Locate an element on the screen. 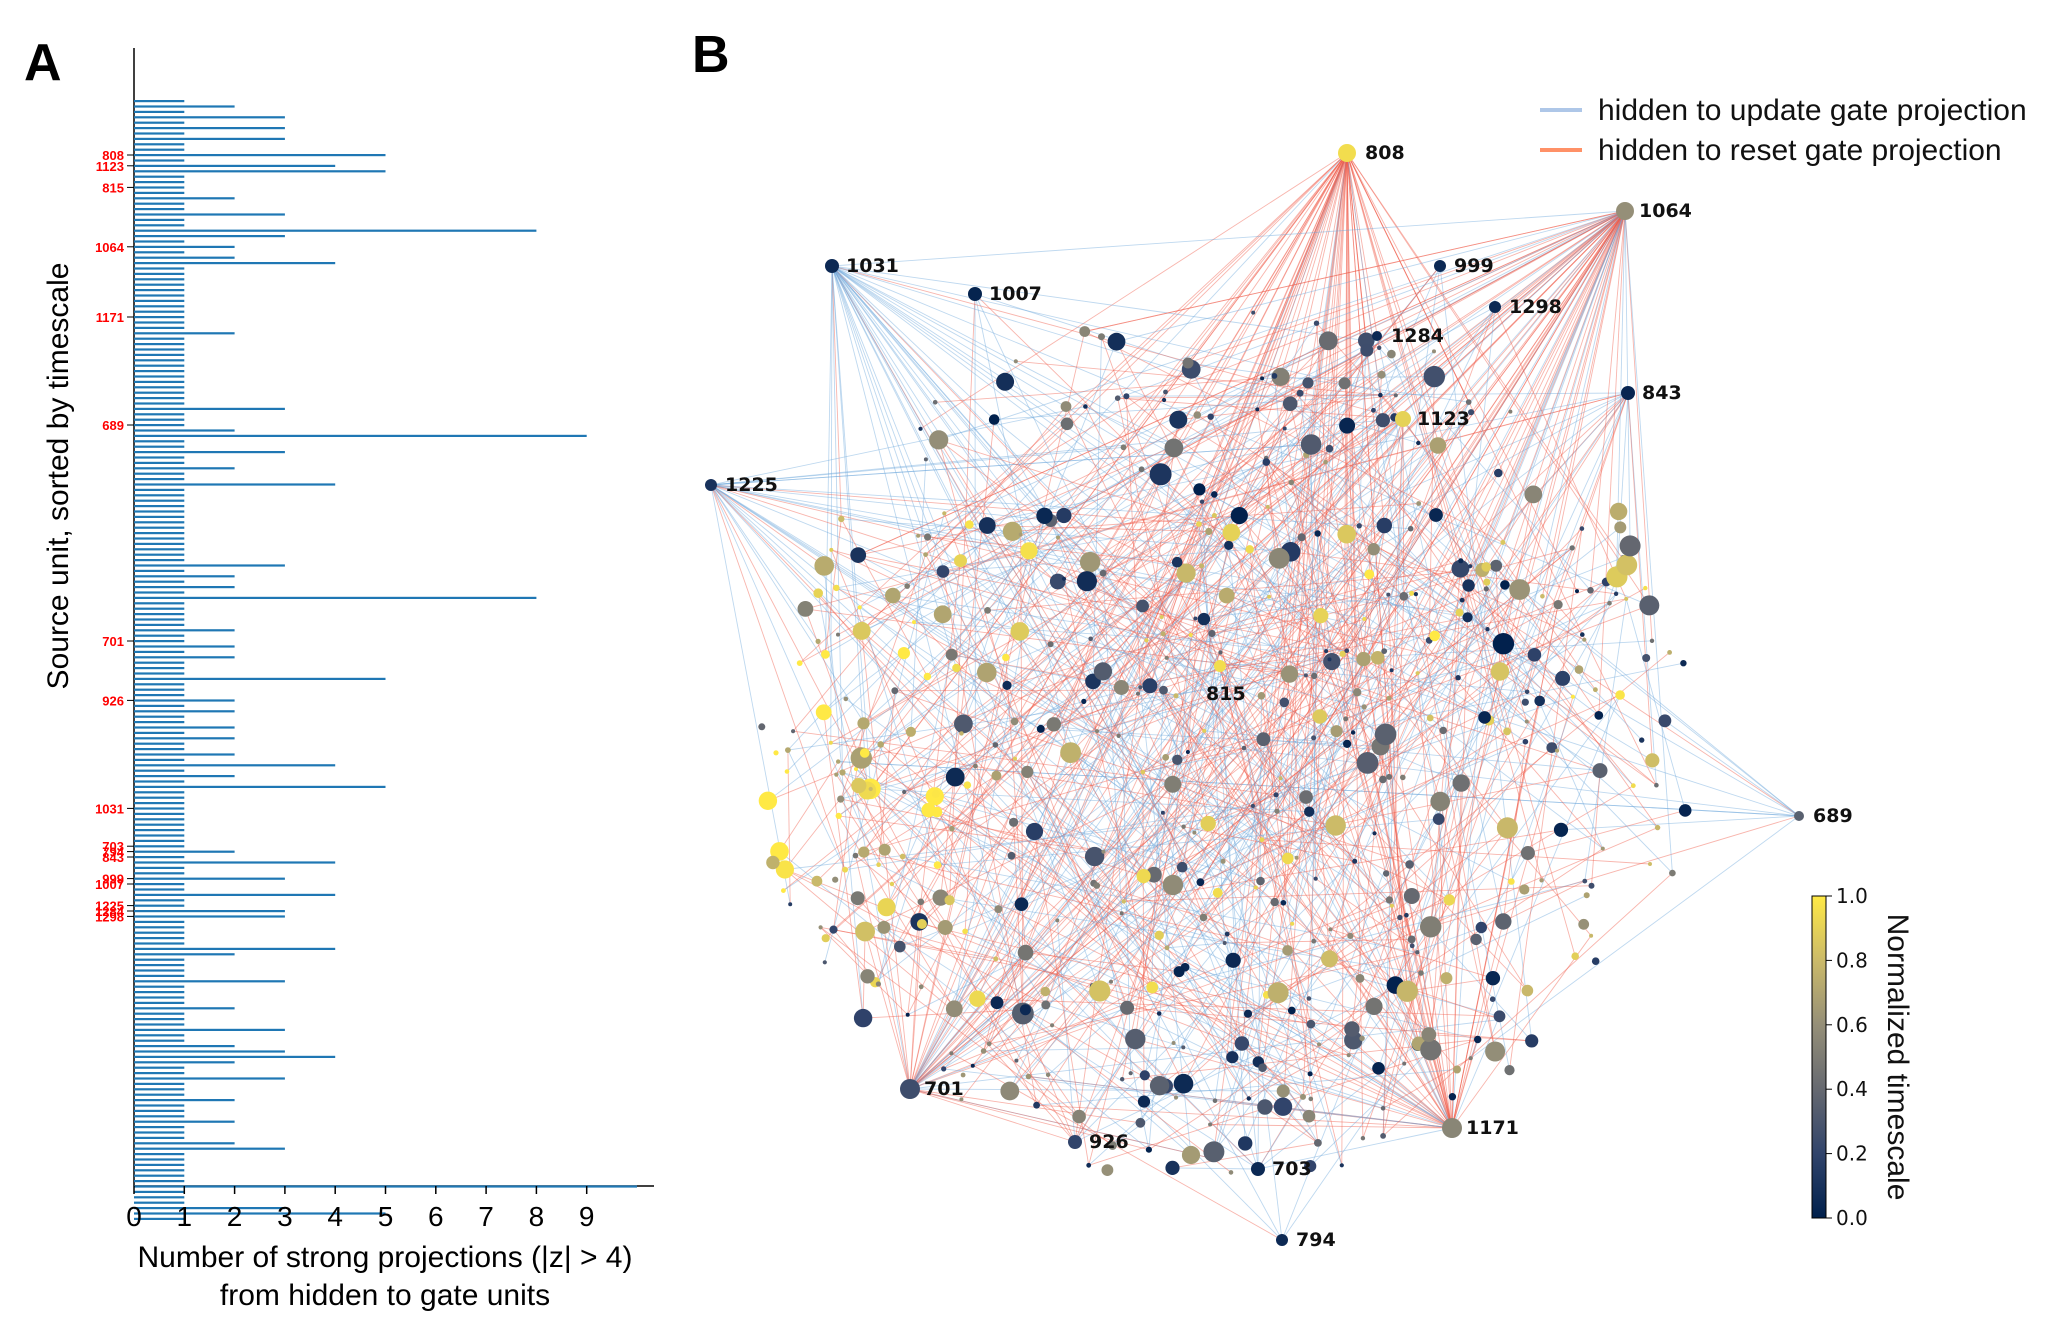  highlighted-unit-label: 999 is located at coordinates (113, 879).